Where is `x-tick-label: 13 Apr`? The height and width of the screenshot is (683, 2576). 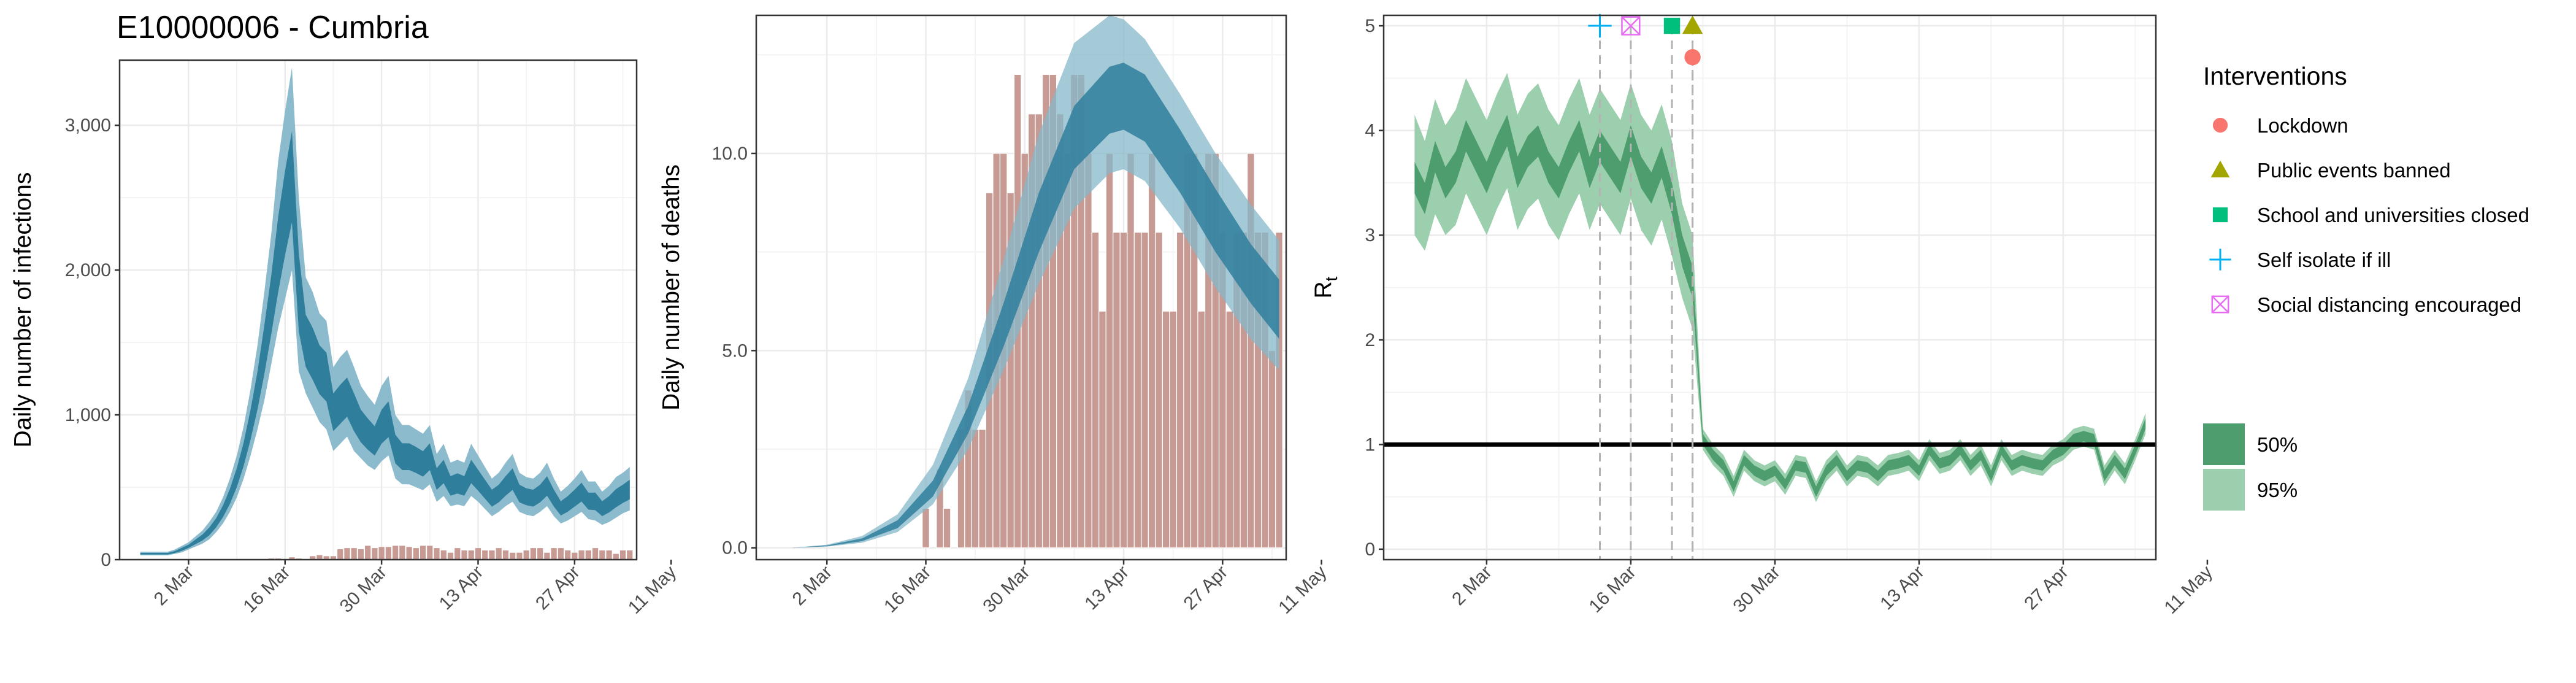
x-tick-label: 13 Apr is located at coordinates (1902, 588).